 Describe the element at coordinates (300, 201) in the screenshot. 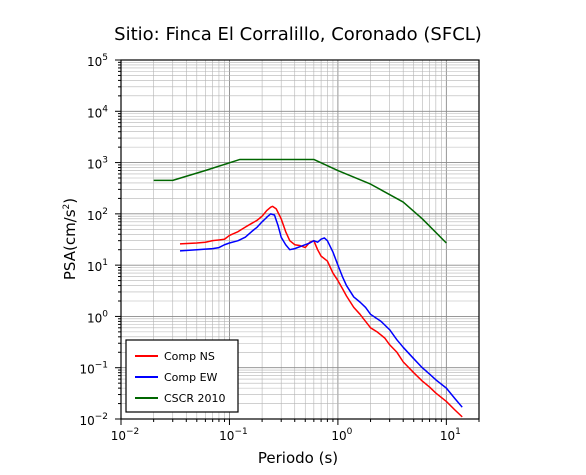

I see `series-line-cscr-2010` at that location.